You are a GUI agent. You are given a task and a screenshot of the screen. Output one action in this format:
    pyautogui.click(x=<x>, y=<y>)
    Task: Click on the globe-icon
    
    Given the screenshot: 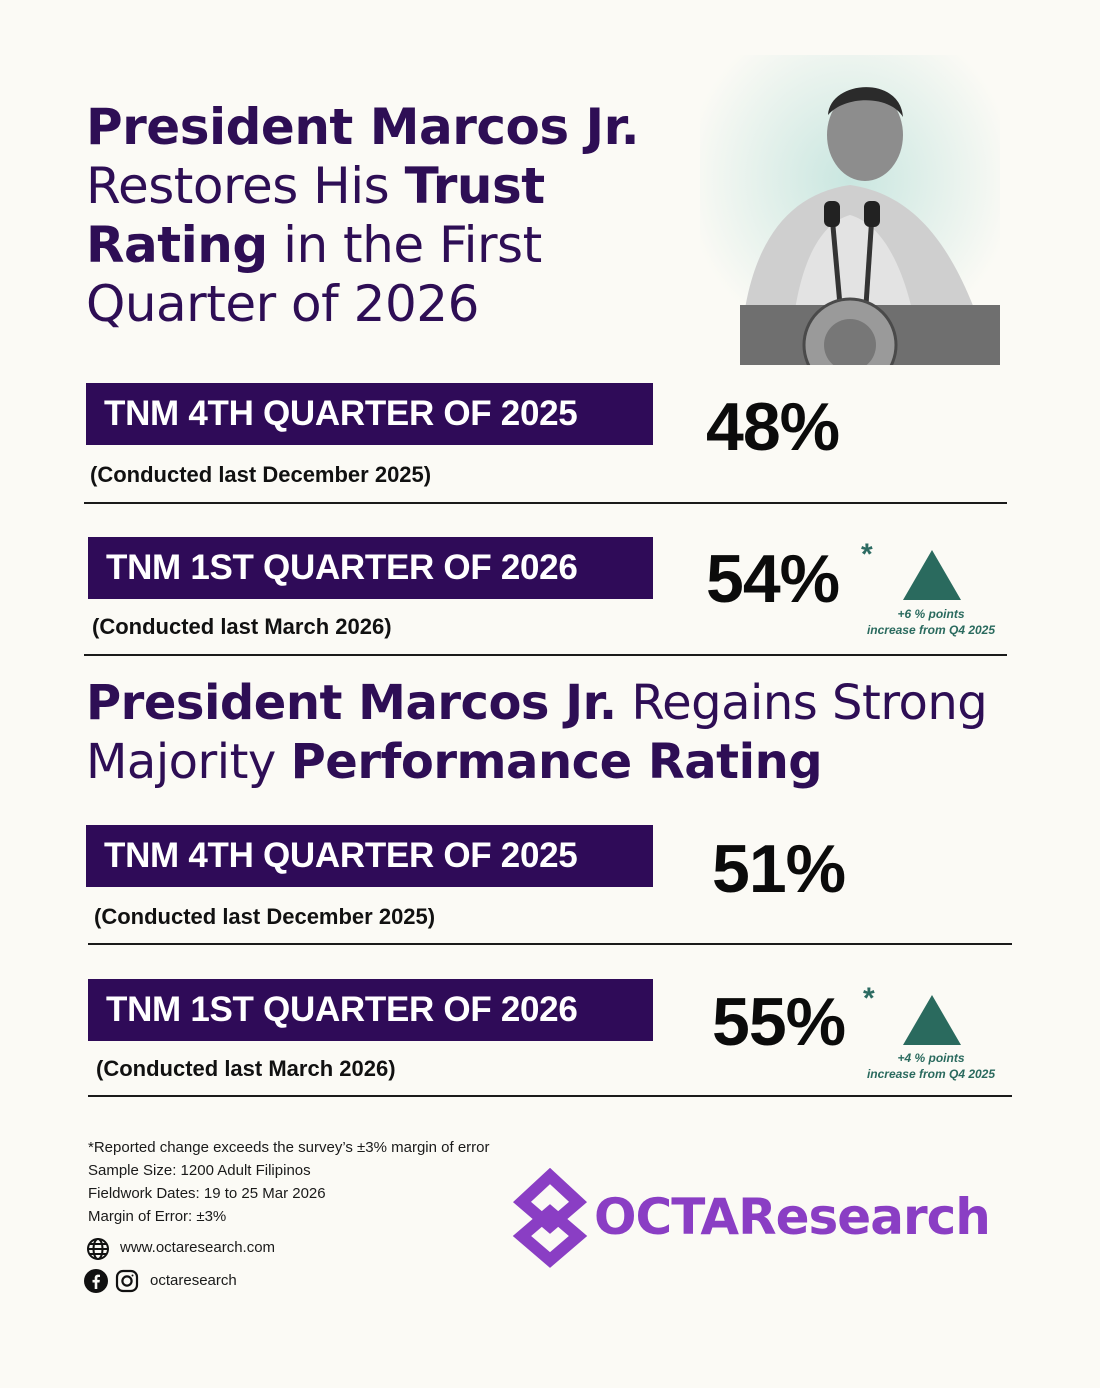 What is the action you would take?
    pyautogui.click(x=99, y=1250)
    